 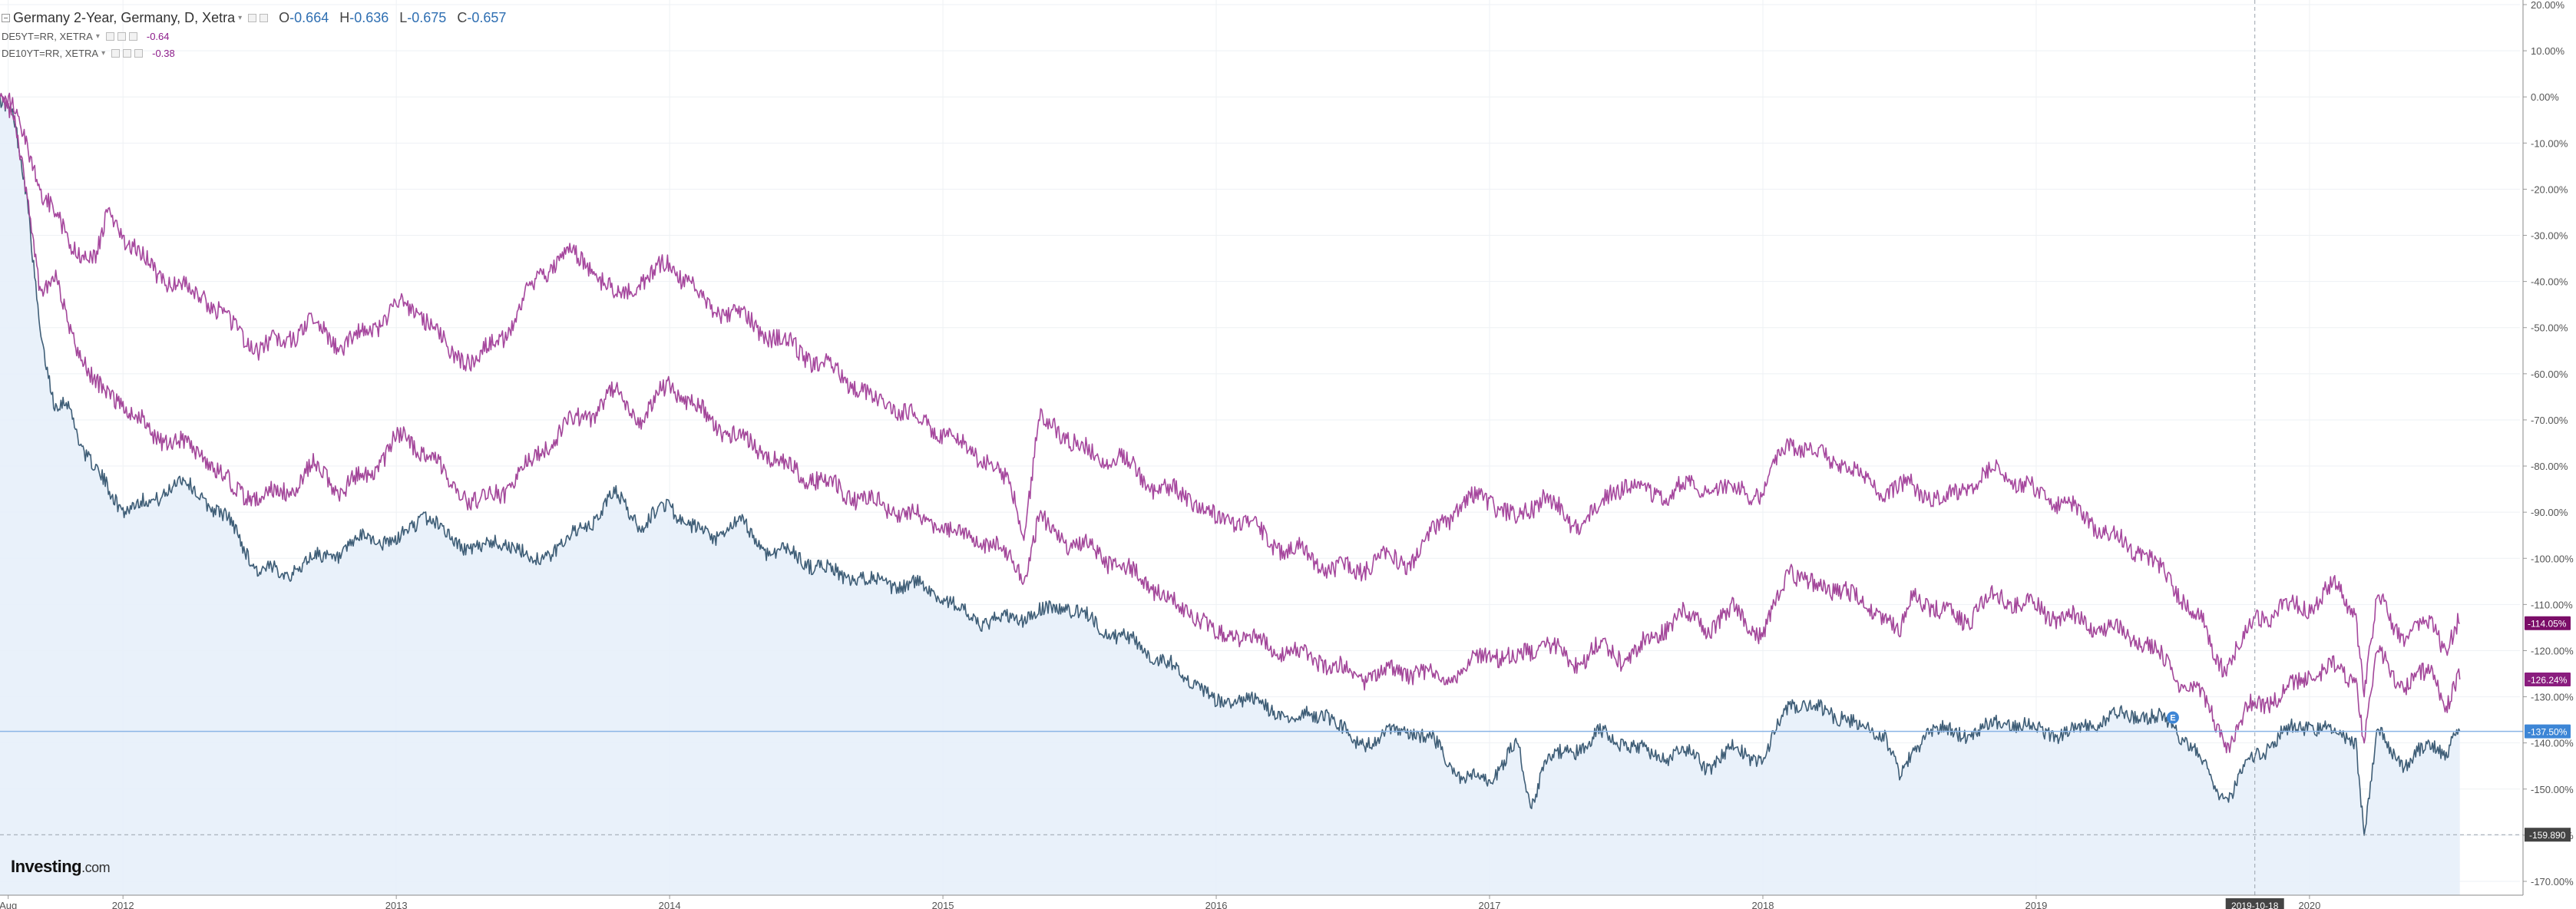 I want to click on event-marker-icon, so click(x=2172, y=717).